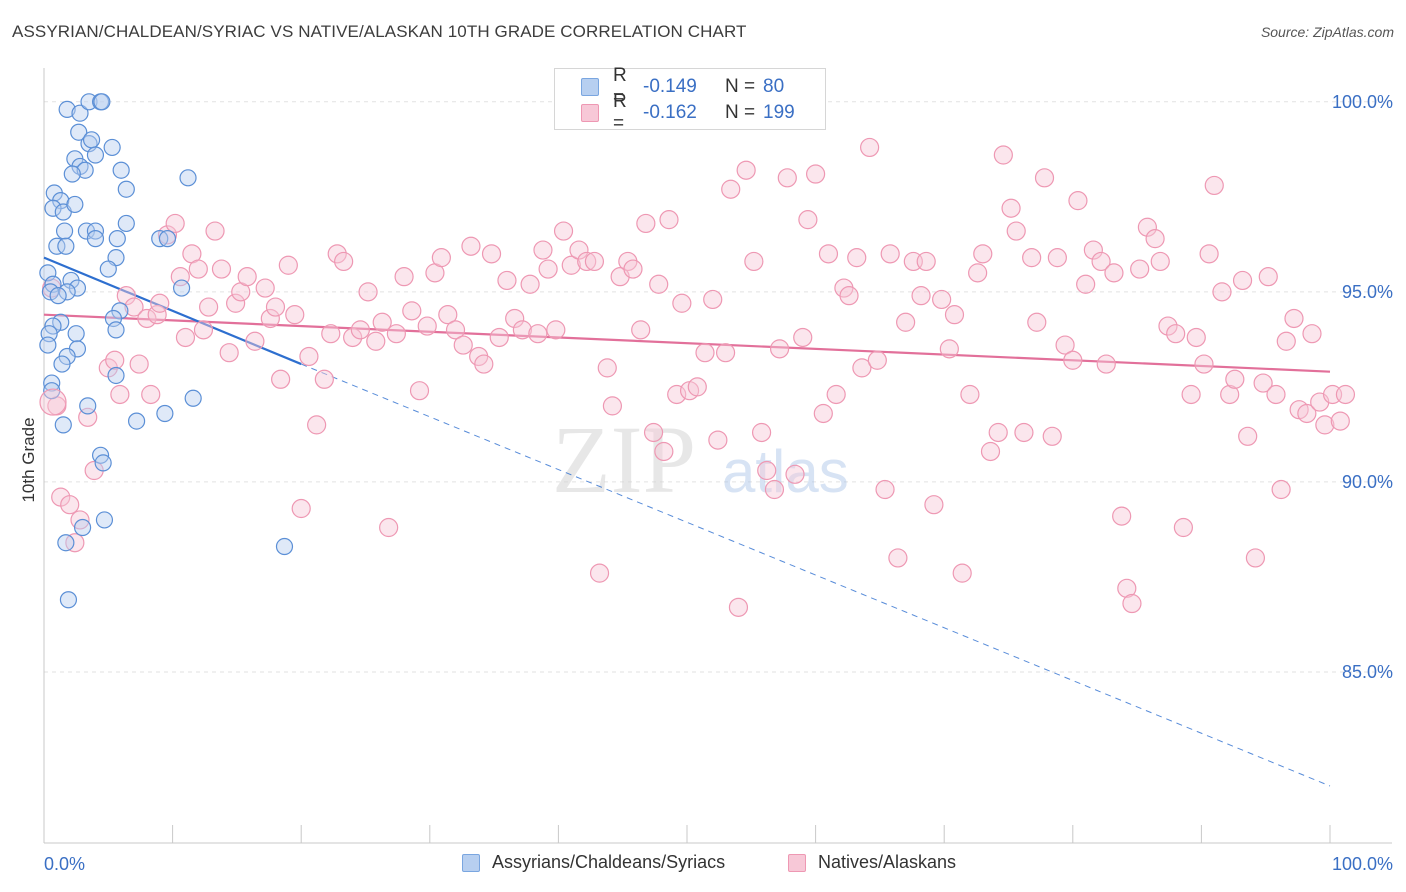  Describe the element at coordinates (872, 862) in the screenshot. I see `legend-item-natives: Natives/Alaskans` at that location.